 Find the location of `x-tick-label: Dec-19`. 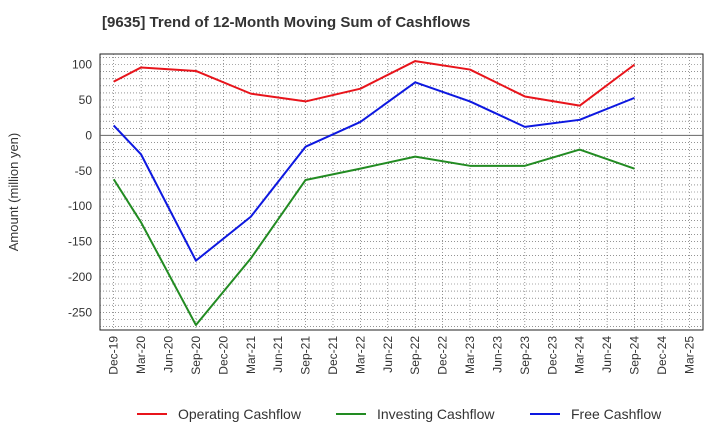

x-tick-label: Dec-19 is located at coordinates (114, 355).